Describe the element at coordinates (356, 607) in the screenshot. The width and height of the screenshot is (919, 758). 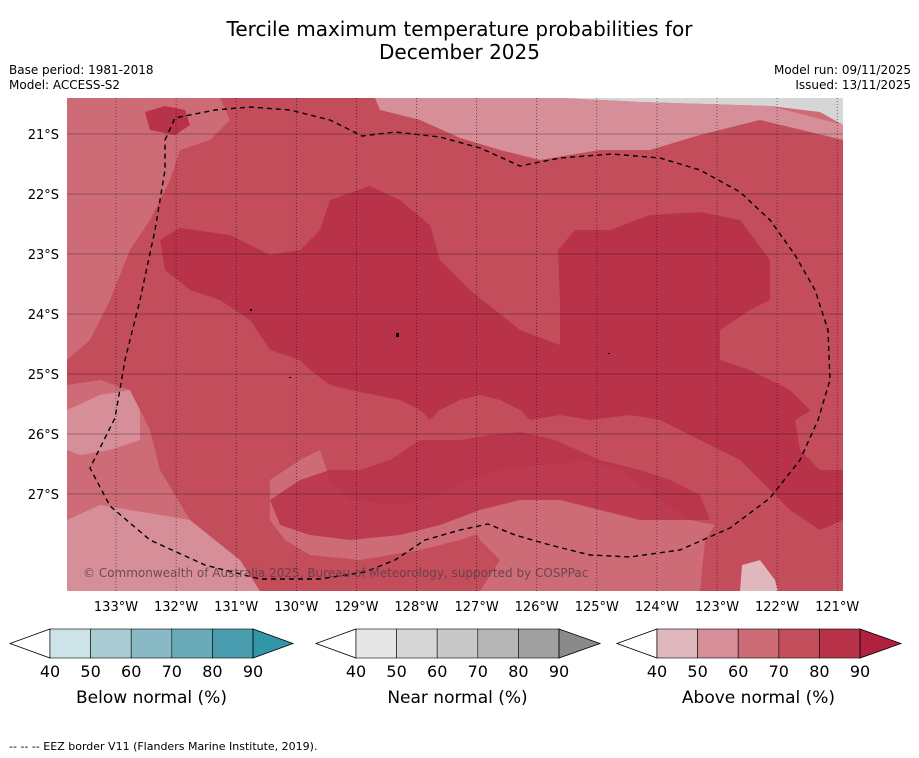
I see `lon-label: 129°W` at that location.